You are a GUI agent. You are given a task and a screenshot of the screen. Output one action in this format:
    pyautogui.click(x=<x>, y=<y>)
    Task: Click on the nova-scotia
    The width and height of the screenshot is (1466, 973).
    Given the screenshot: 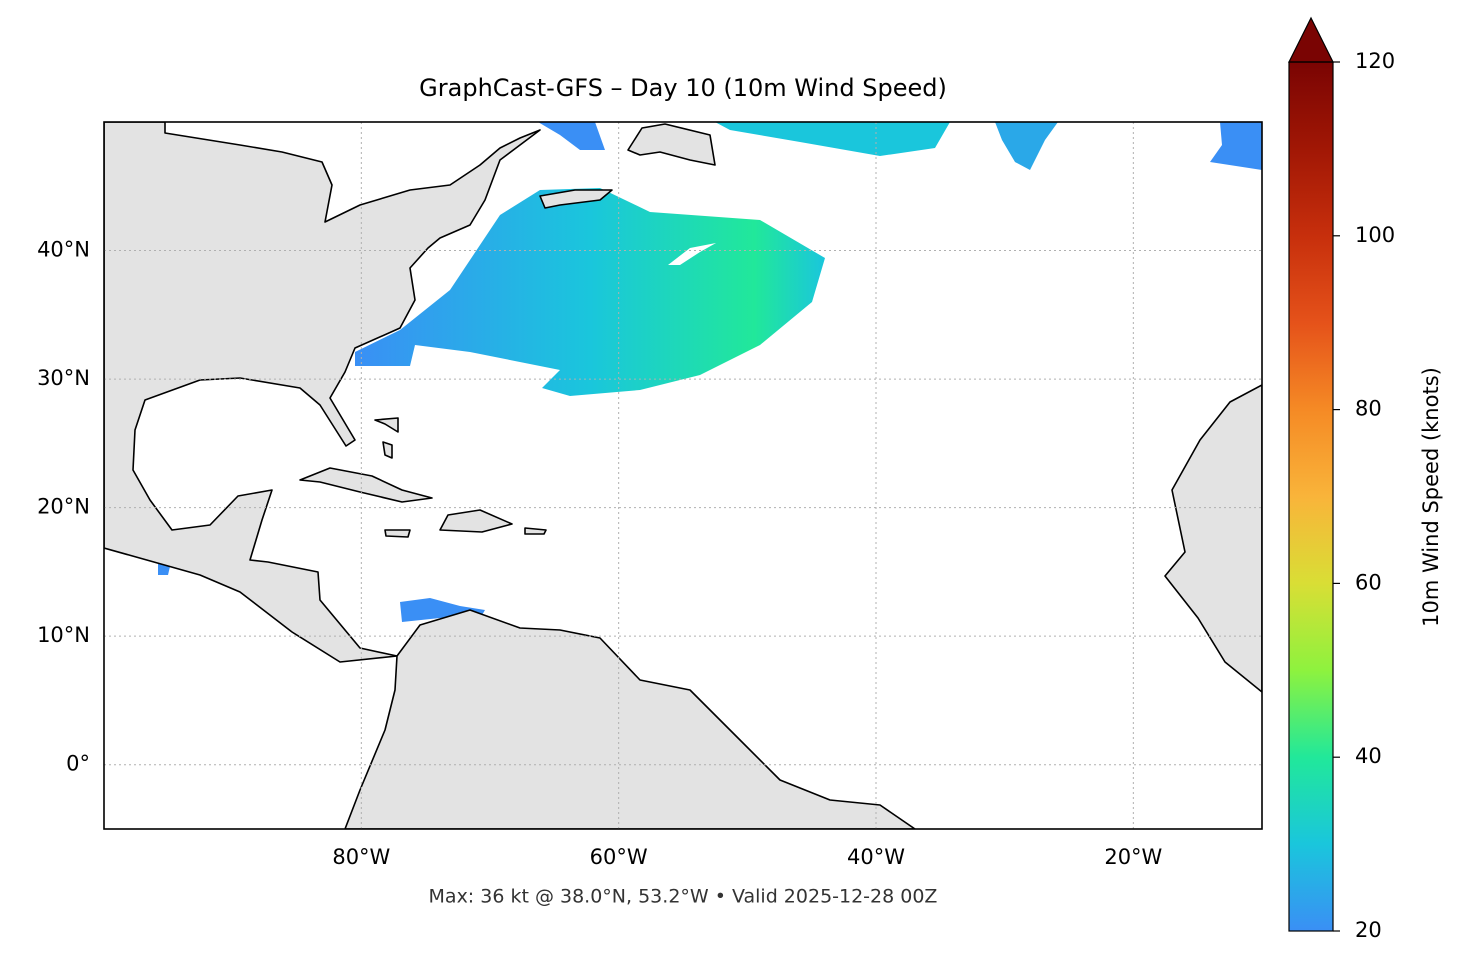 What is the action you would take?
    pyautogui.click(x=576, y=199)
    